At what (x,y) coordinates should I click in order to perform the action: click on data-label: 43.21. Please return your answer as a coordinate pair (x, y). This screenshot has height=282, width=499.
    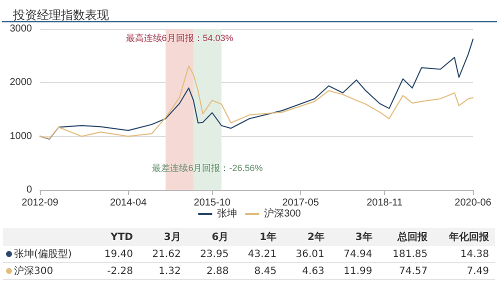
    Looking at the image, I should click on (258, 254).